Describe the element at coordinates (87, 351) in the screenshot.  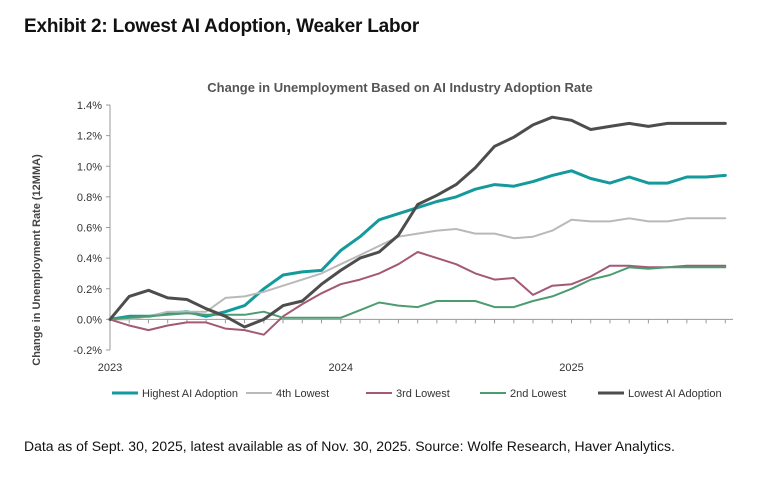
I see `y-tick-label: -0.2%` at that location.